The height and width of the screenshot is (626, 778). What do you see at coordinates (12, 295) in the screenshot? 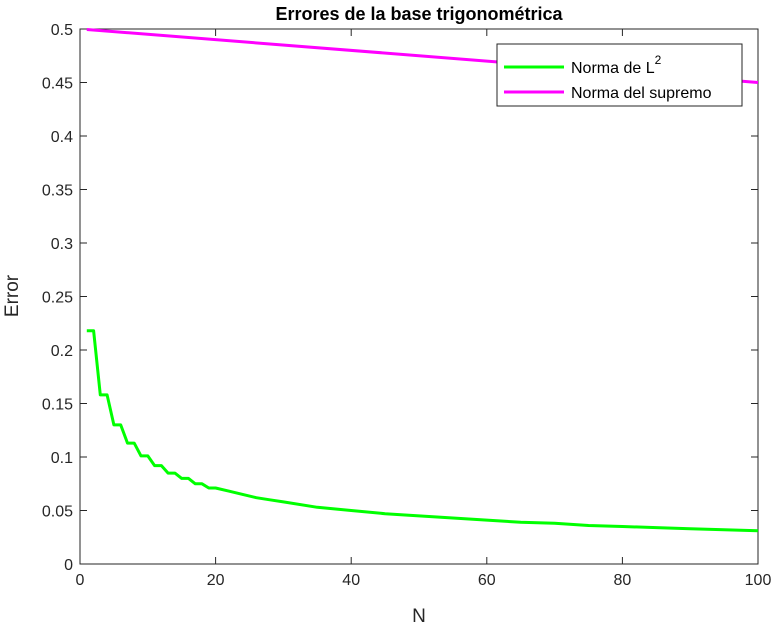
I see `y-axis-label: Error` at bounding box center [12, 295].